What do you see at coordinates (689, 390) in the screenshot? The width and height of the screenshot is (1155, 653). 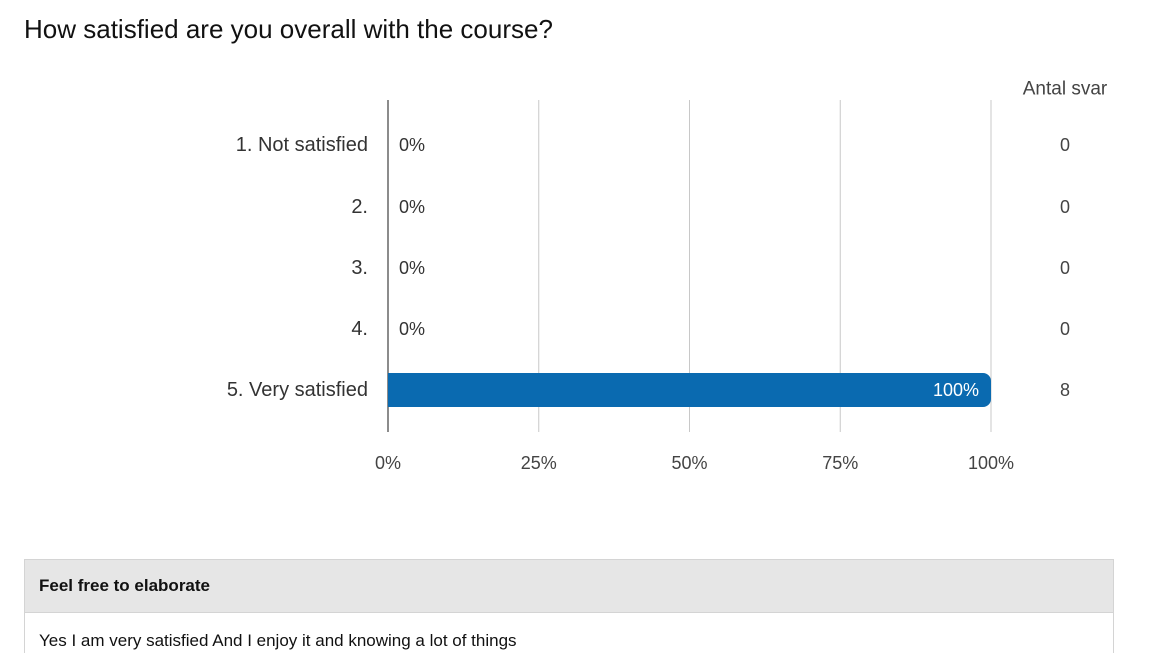 I see `bar` at bounding box center [689, 390].